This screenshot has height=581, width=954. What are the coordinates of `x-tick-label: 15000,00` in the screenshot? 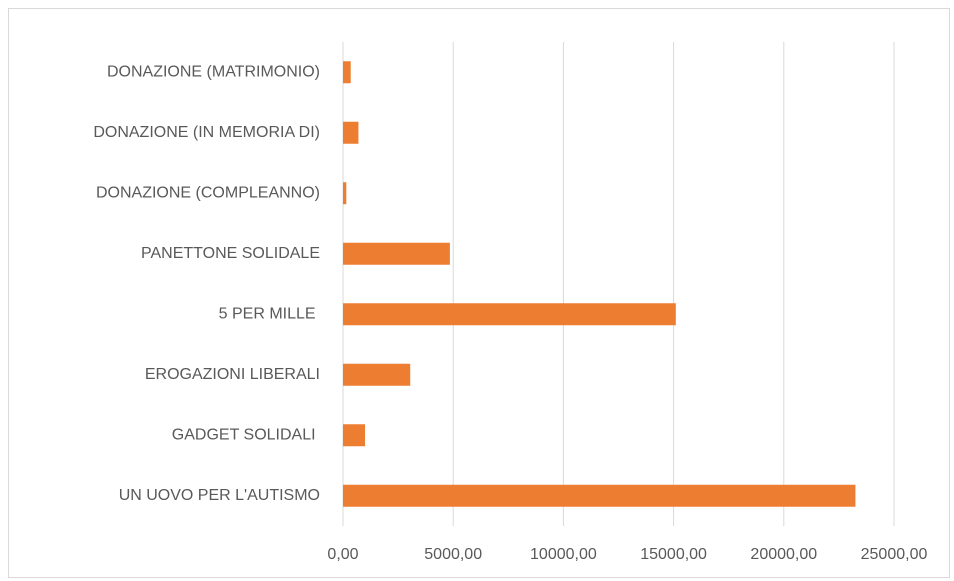 It's located at (673, 554).